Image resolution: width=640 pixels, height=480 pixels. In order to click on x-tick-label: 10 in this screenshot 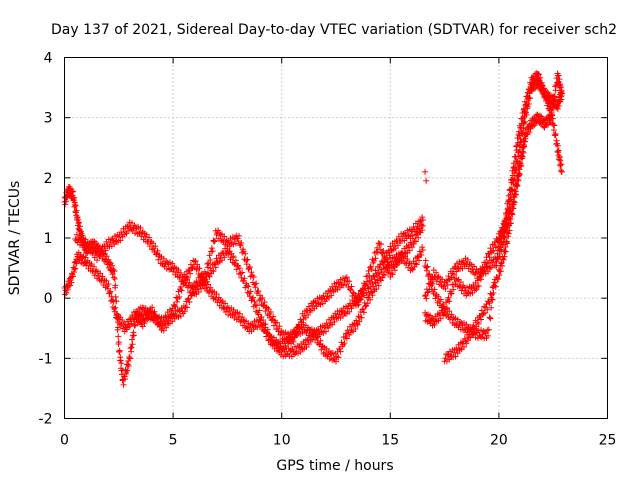, I will do `click(282, 441)`.